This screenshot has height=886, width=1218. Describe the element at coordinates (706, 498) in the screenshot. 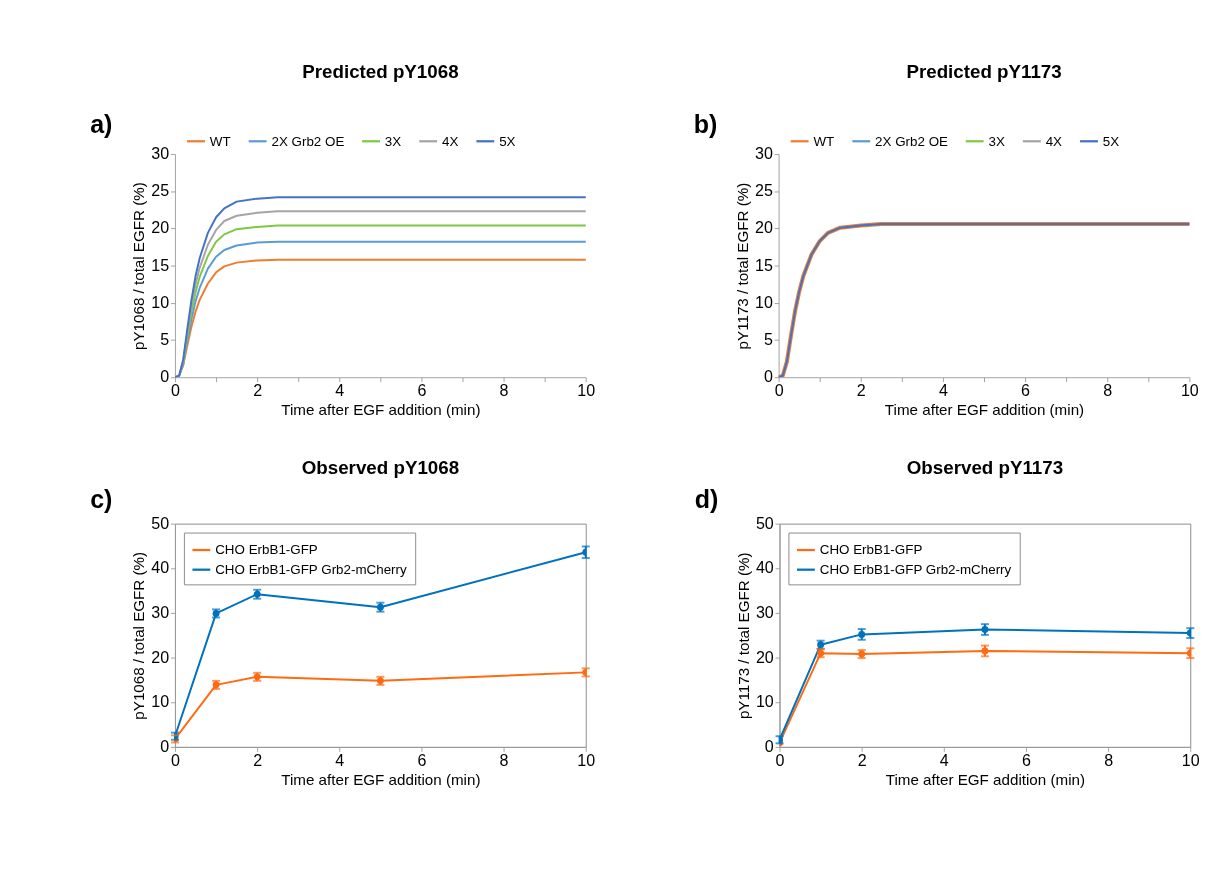

I see `text: d)` at that location.